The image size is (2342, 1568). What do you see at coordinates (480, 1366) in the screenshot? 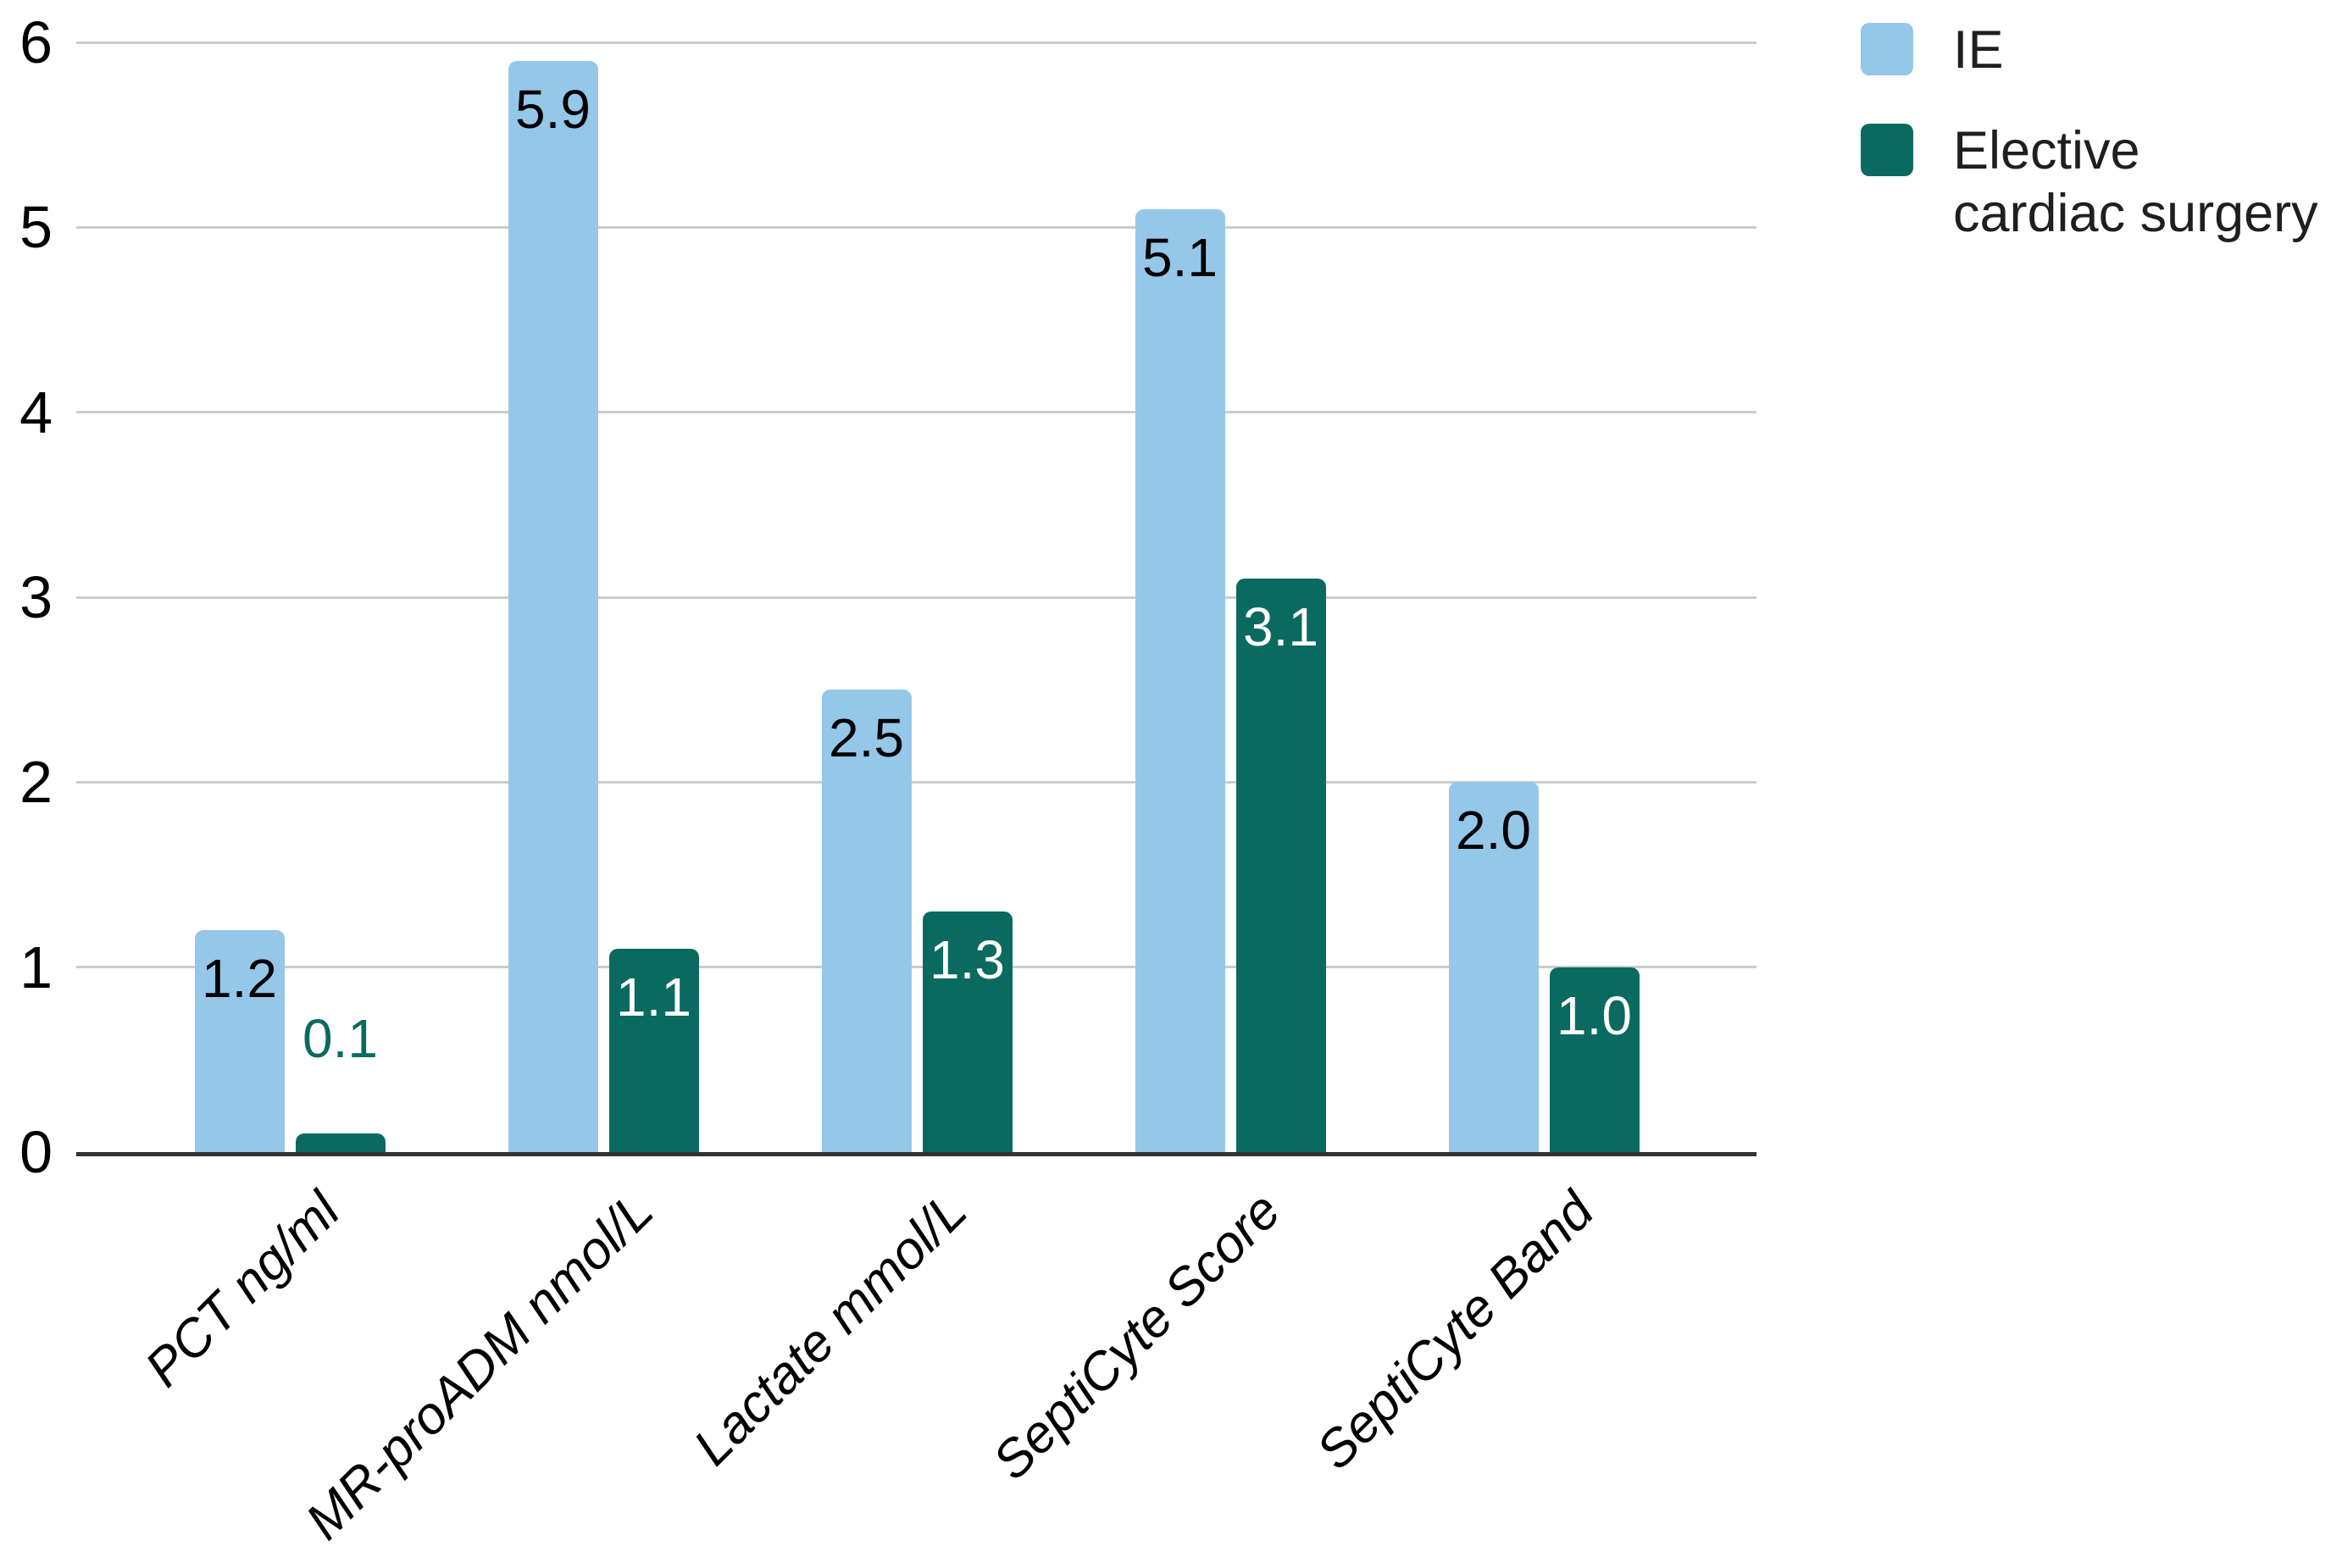
I see `x-axis-label-2: MR-proADM nmol/L` at bounding box center [480, 1366].